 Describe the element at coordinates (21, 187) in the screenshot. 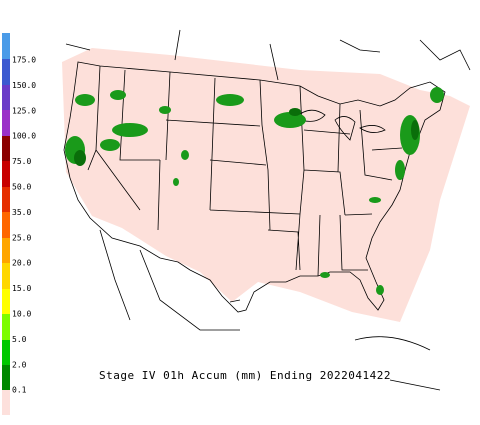

I see `legend-label: 50.0` at that location.